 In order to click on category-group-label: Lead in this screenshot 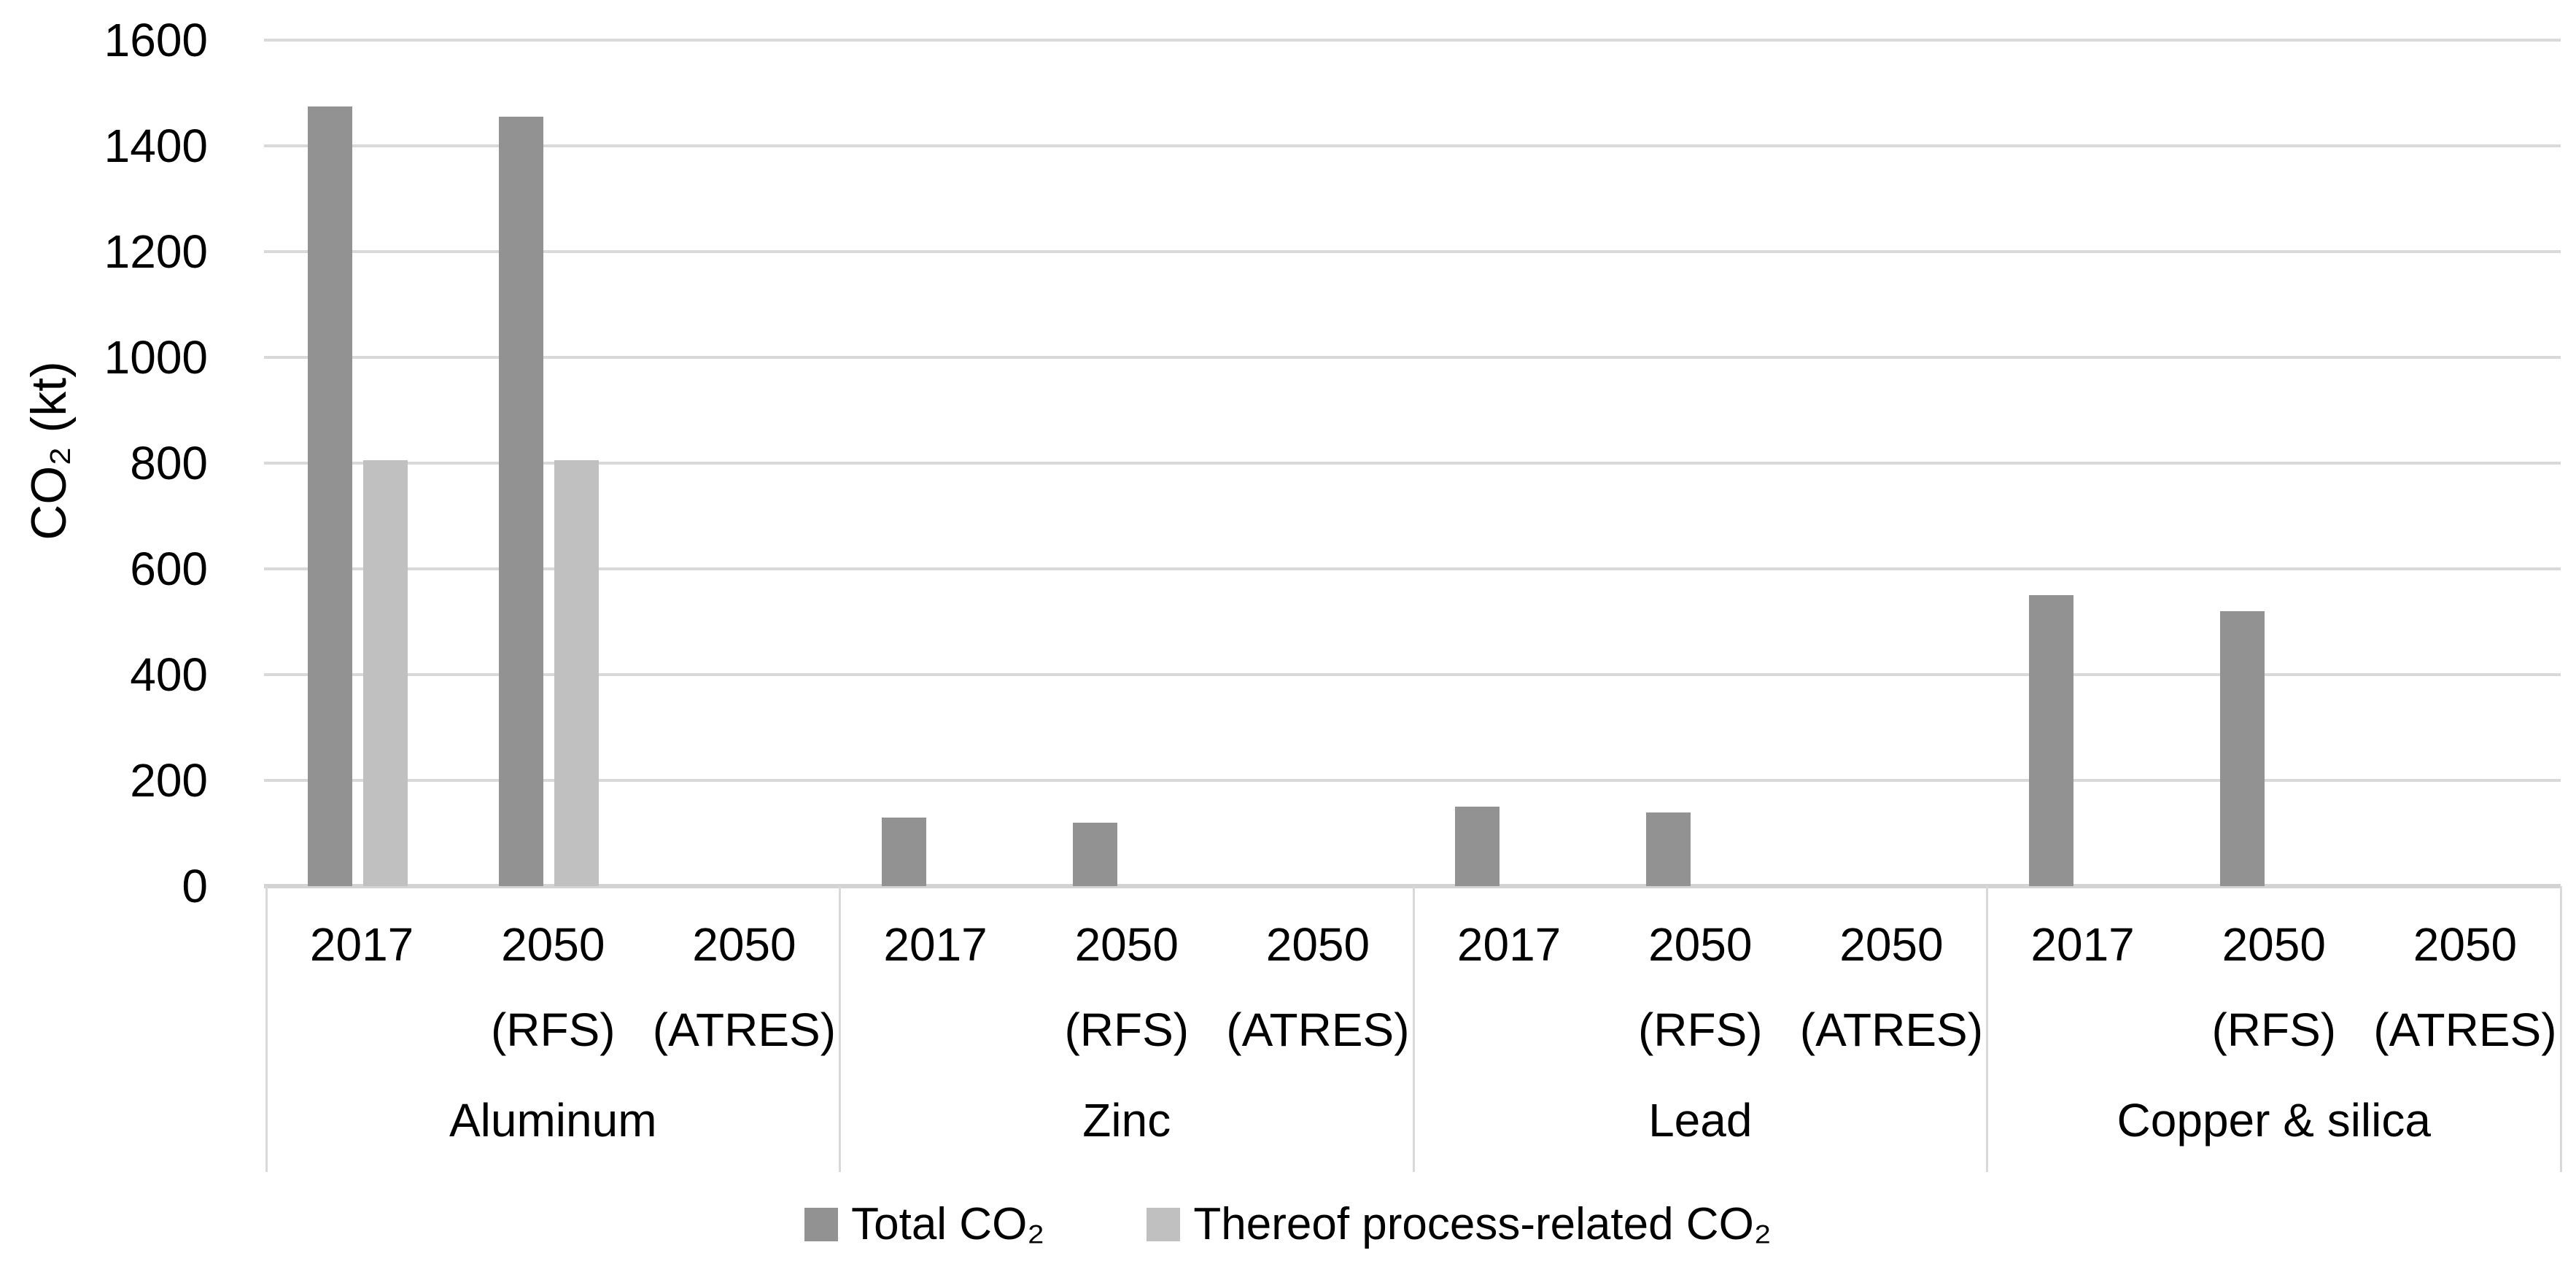, I will do `click(1700, 1120)`.